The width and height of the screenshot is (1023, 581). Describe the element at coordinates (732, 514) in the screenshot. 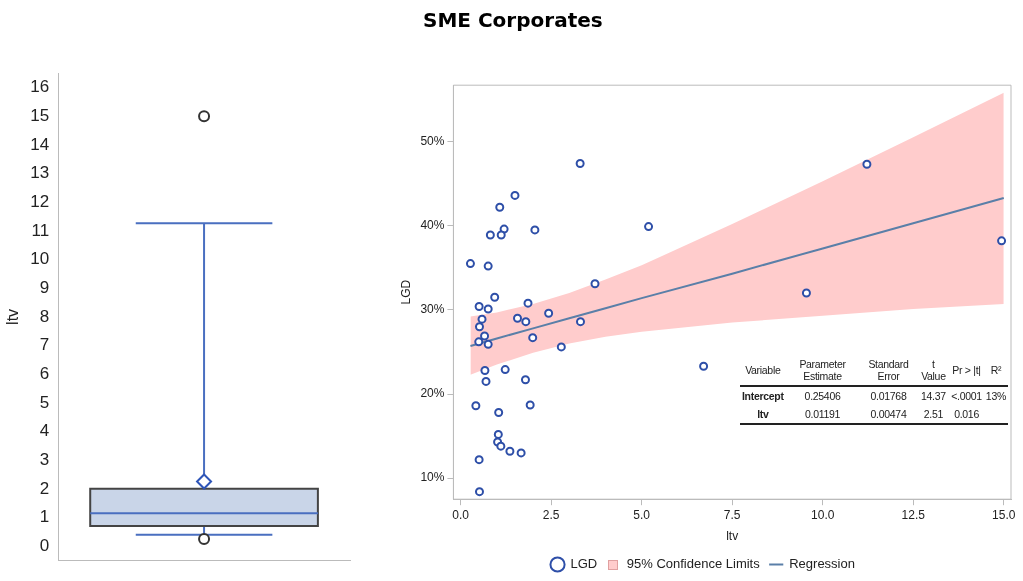

I see `x-tick-label: 7.5` at that location.